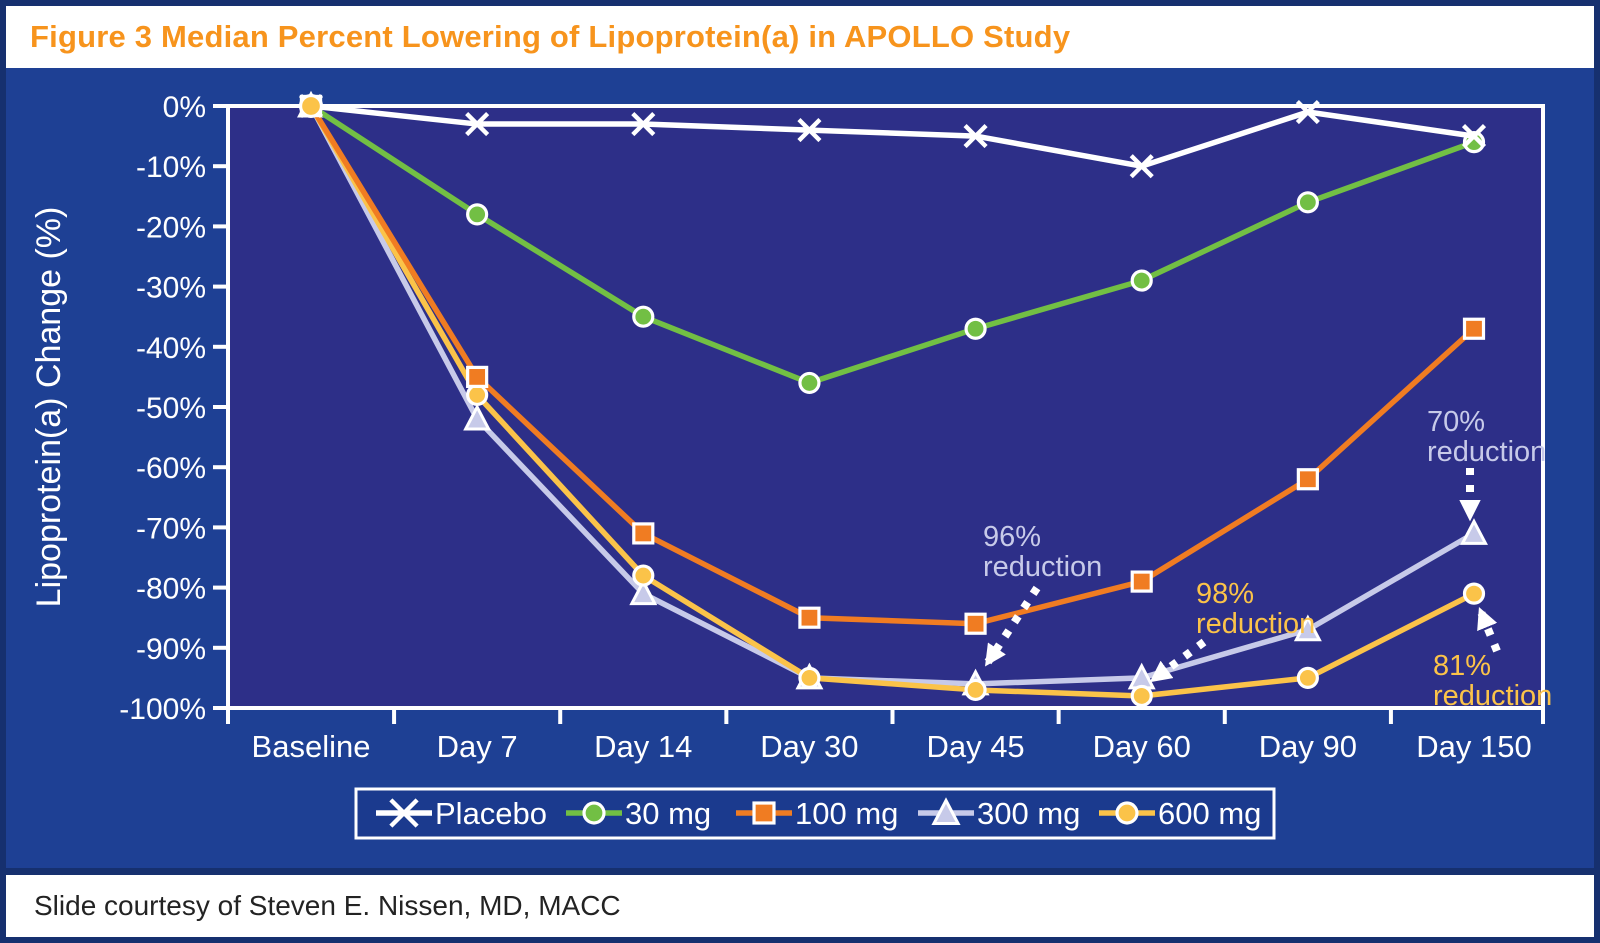 The height and width of the screenshot is (943, 1600). I want to click on legend-label: 600 mg, so click(1209, 813).